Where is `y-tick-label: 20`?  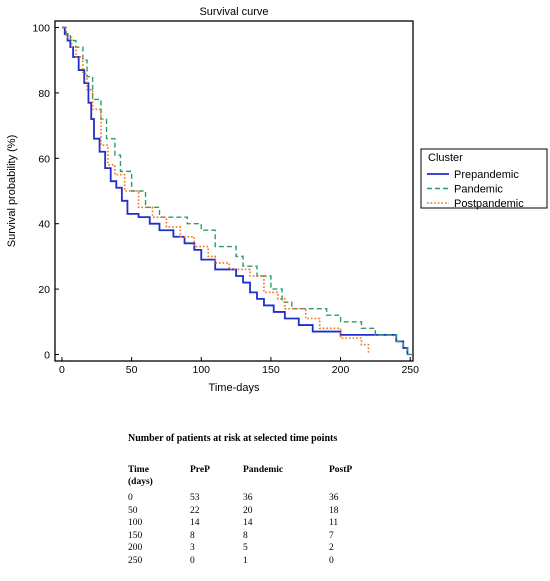
y-tick-label: 20 is located at coordinates (44, 290).